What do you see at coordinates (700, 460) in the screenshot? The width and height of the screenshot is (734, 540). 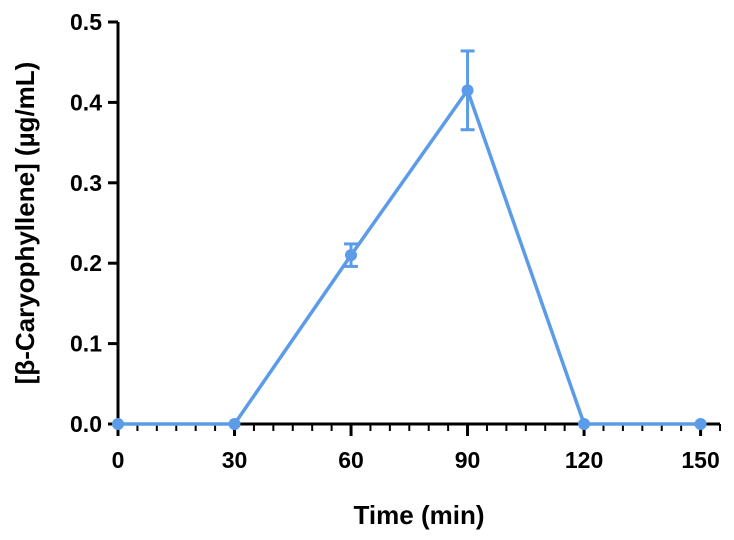 I see `x-tick-label-5: 150` at bounding box center [700, 460].